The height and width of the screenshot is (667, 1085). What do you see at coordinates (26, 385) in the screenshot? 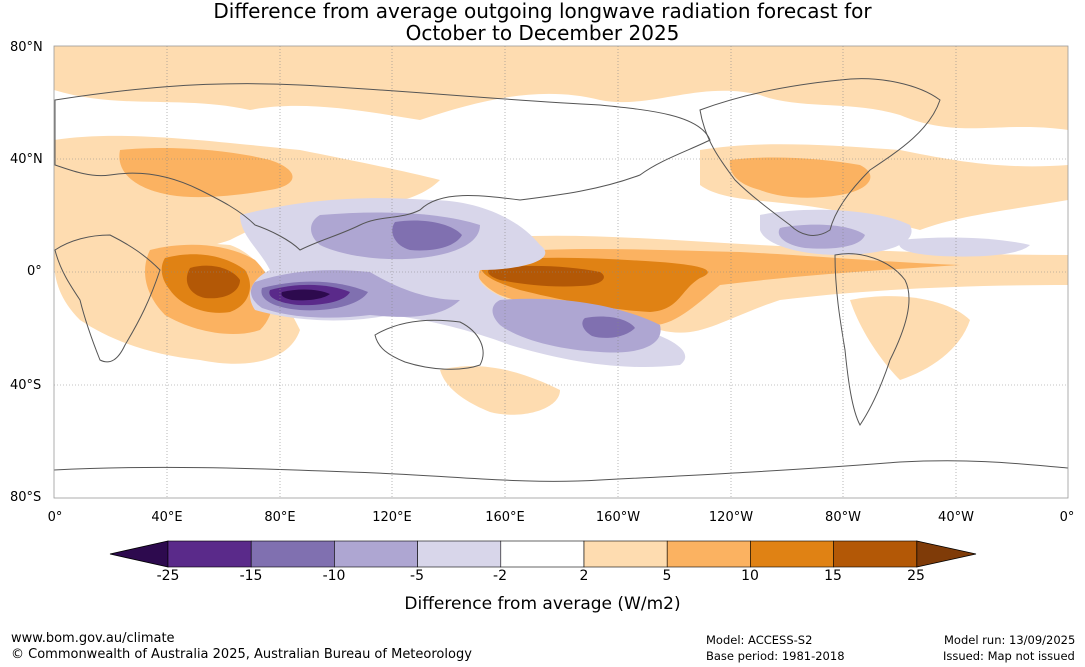
I see `lat-label-40s: 40°S` at bounding box center [26, 385].